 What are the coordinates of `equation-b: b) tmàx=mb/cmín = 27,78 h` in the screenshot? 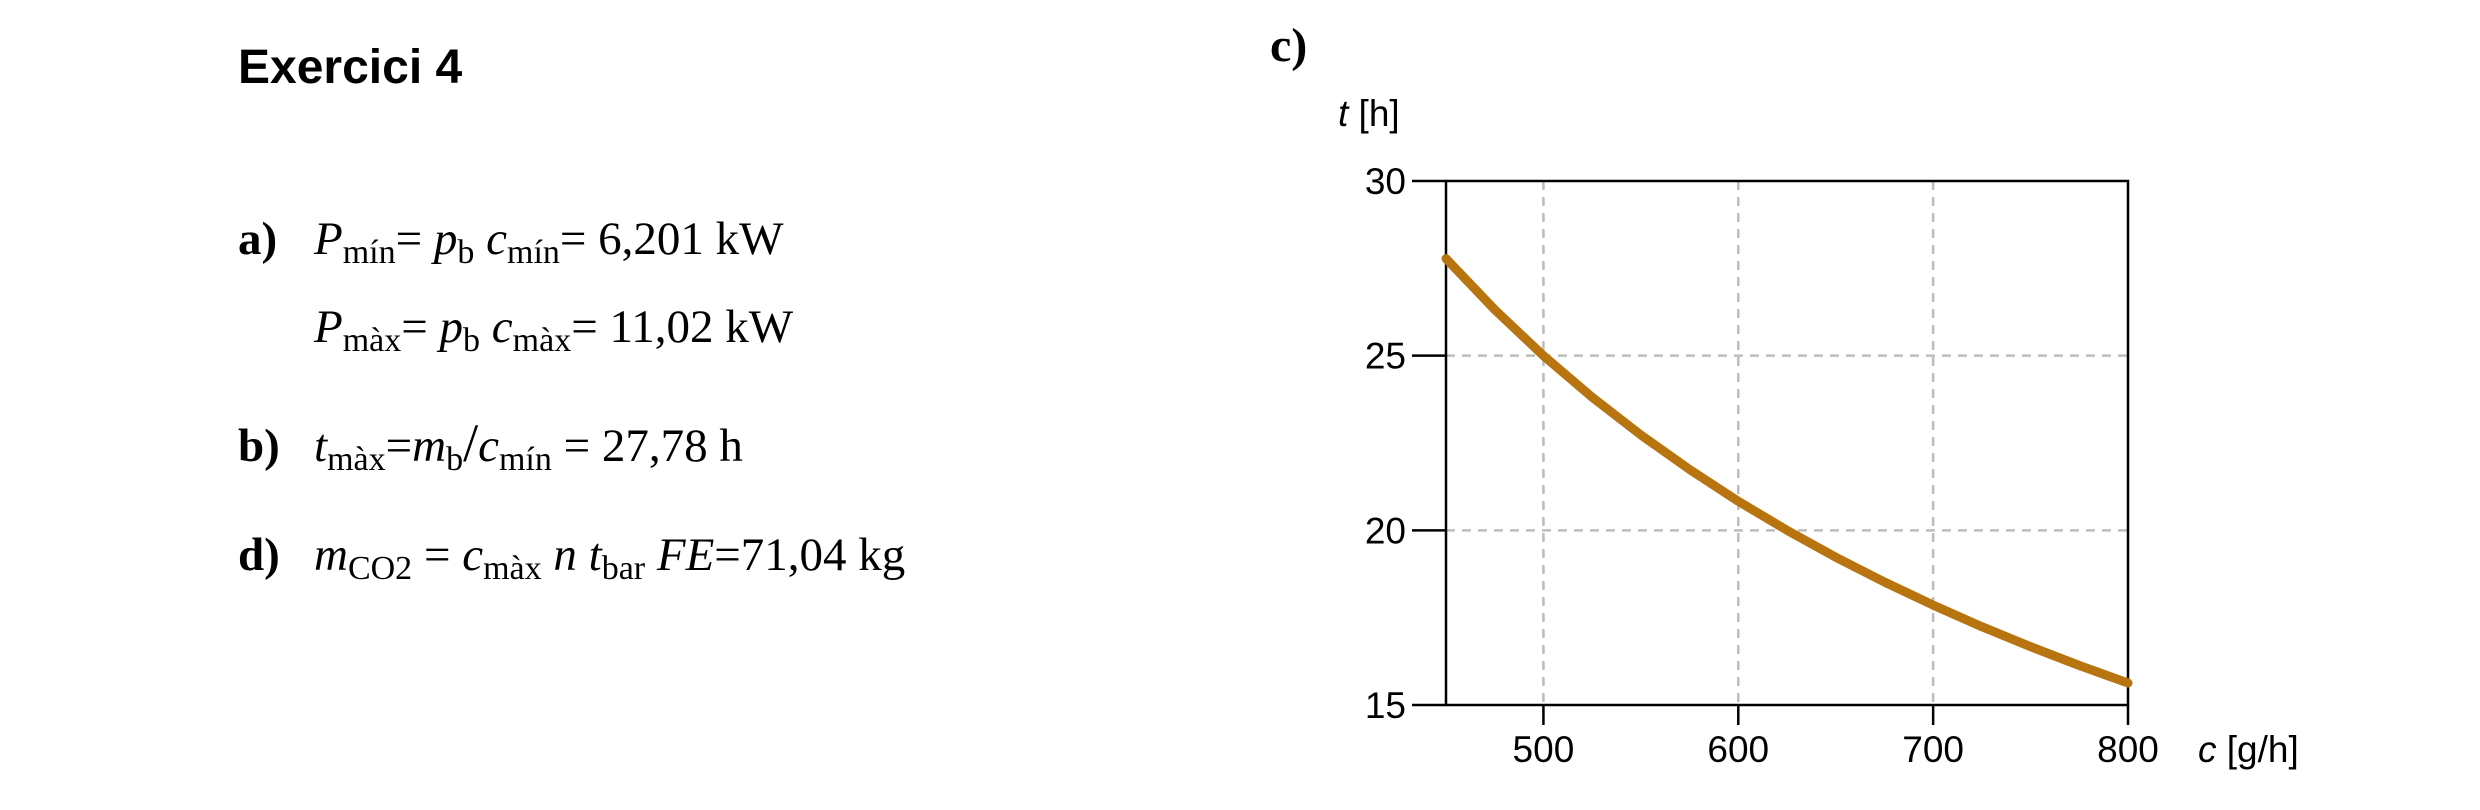 It's located at (490, 444).